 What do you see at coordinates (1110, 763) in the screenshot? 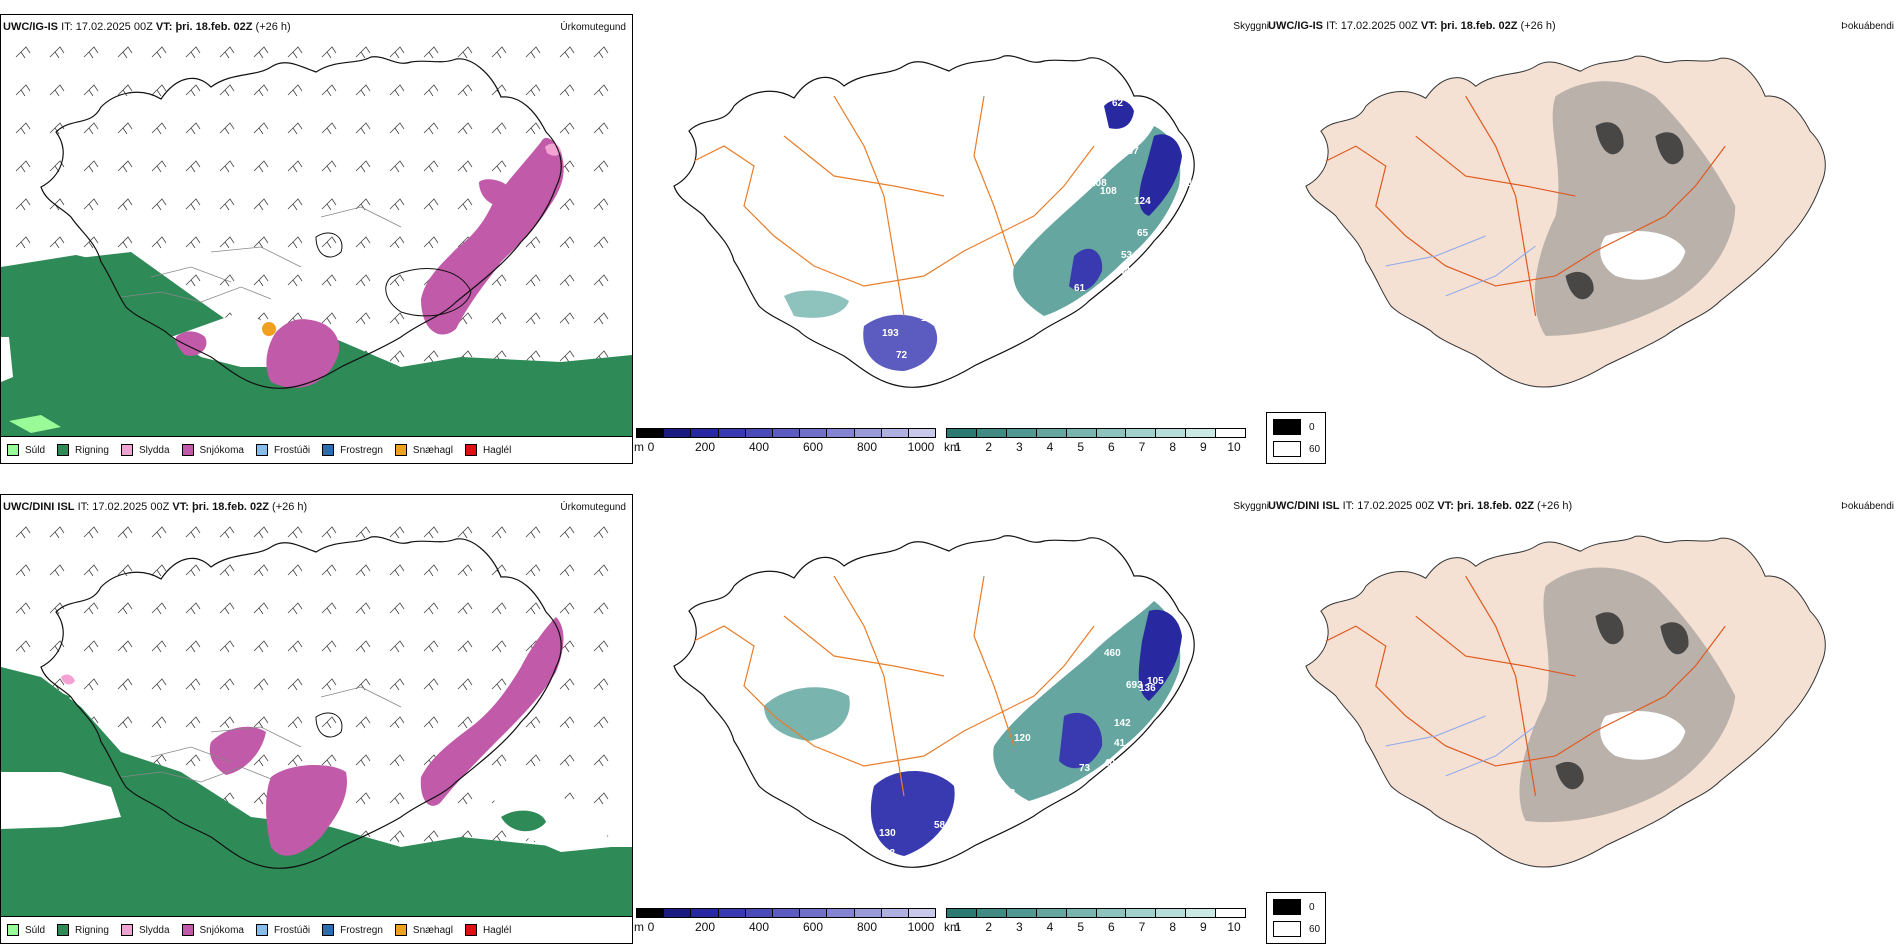
I see `visibility-label: 40` at bounding box center [1110, 763].